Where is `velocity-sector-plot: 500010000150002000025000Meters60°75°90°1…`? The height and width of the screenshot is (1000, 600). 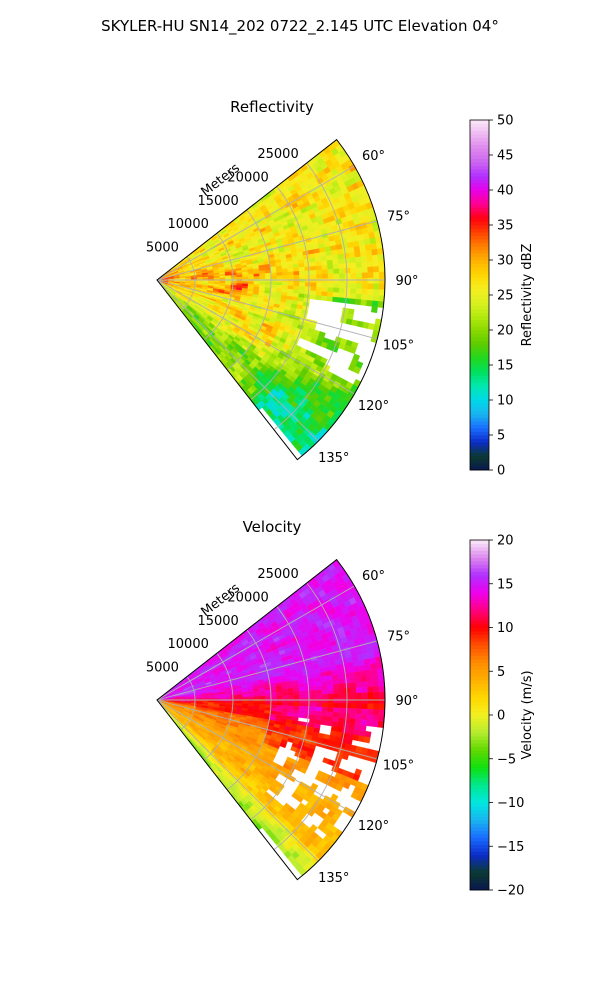 velocity-sector-plot: 500010000150002000025000Meters60°75°90°1… is located at coordinates (282, 722).